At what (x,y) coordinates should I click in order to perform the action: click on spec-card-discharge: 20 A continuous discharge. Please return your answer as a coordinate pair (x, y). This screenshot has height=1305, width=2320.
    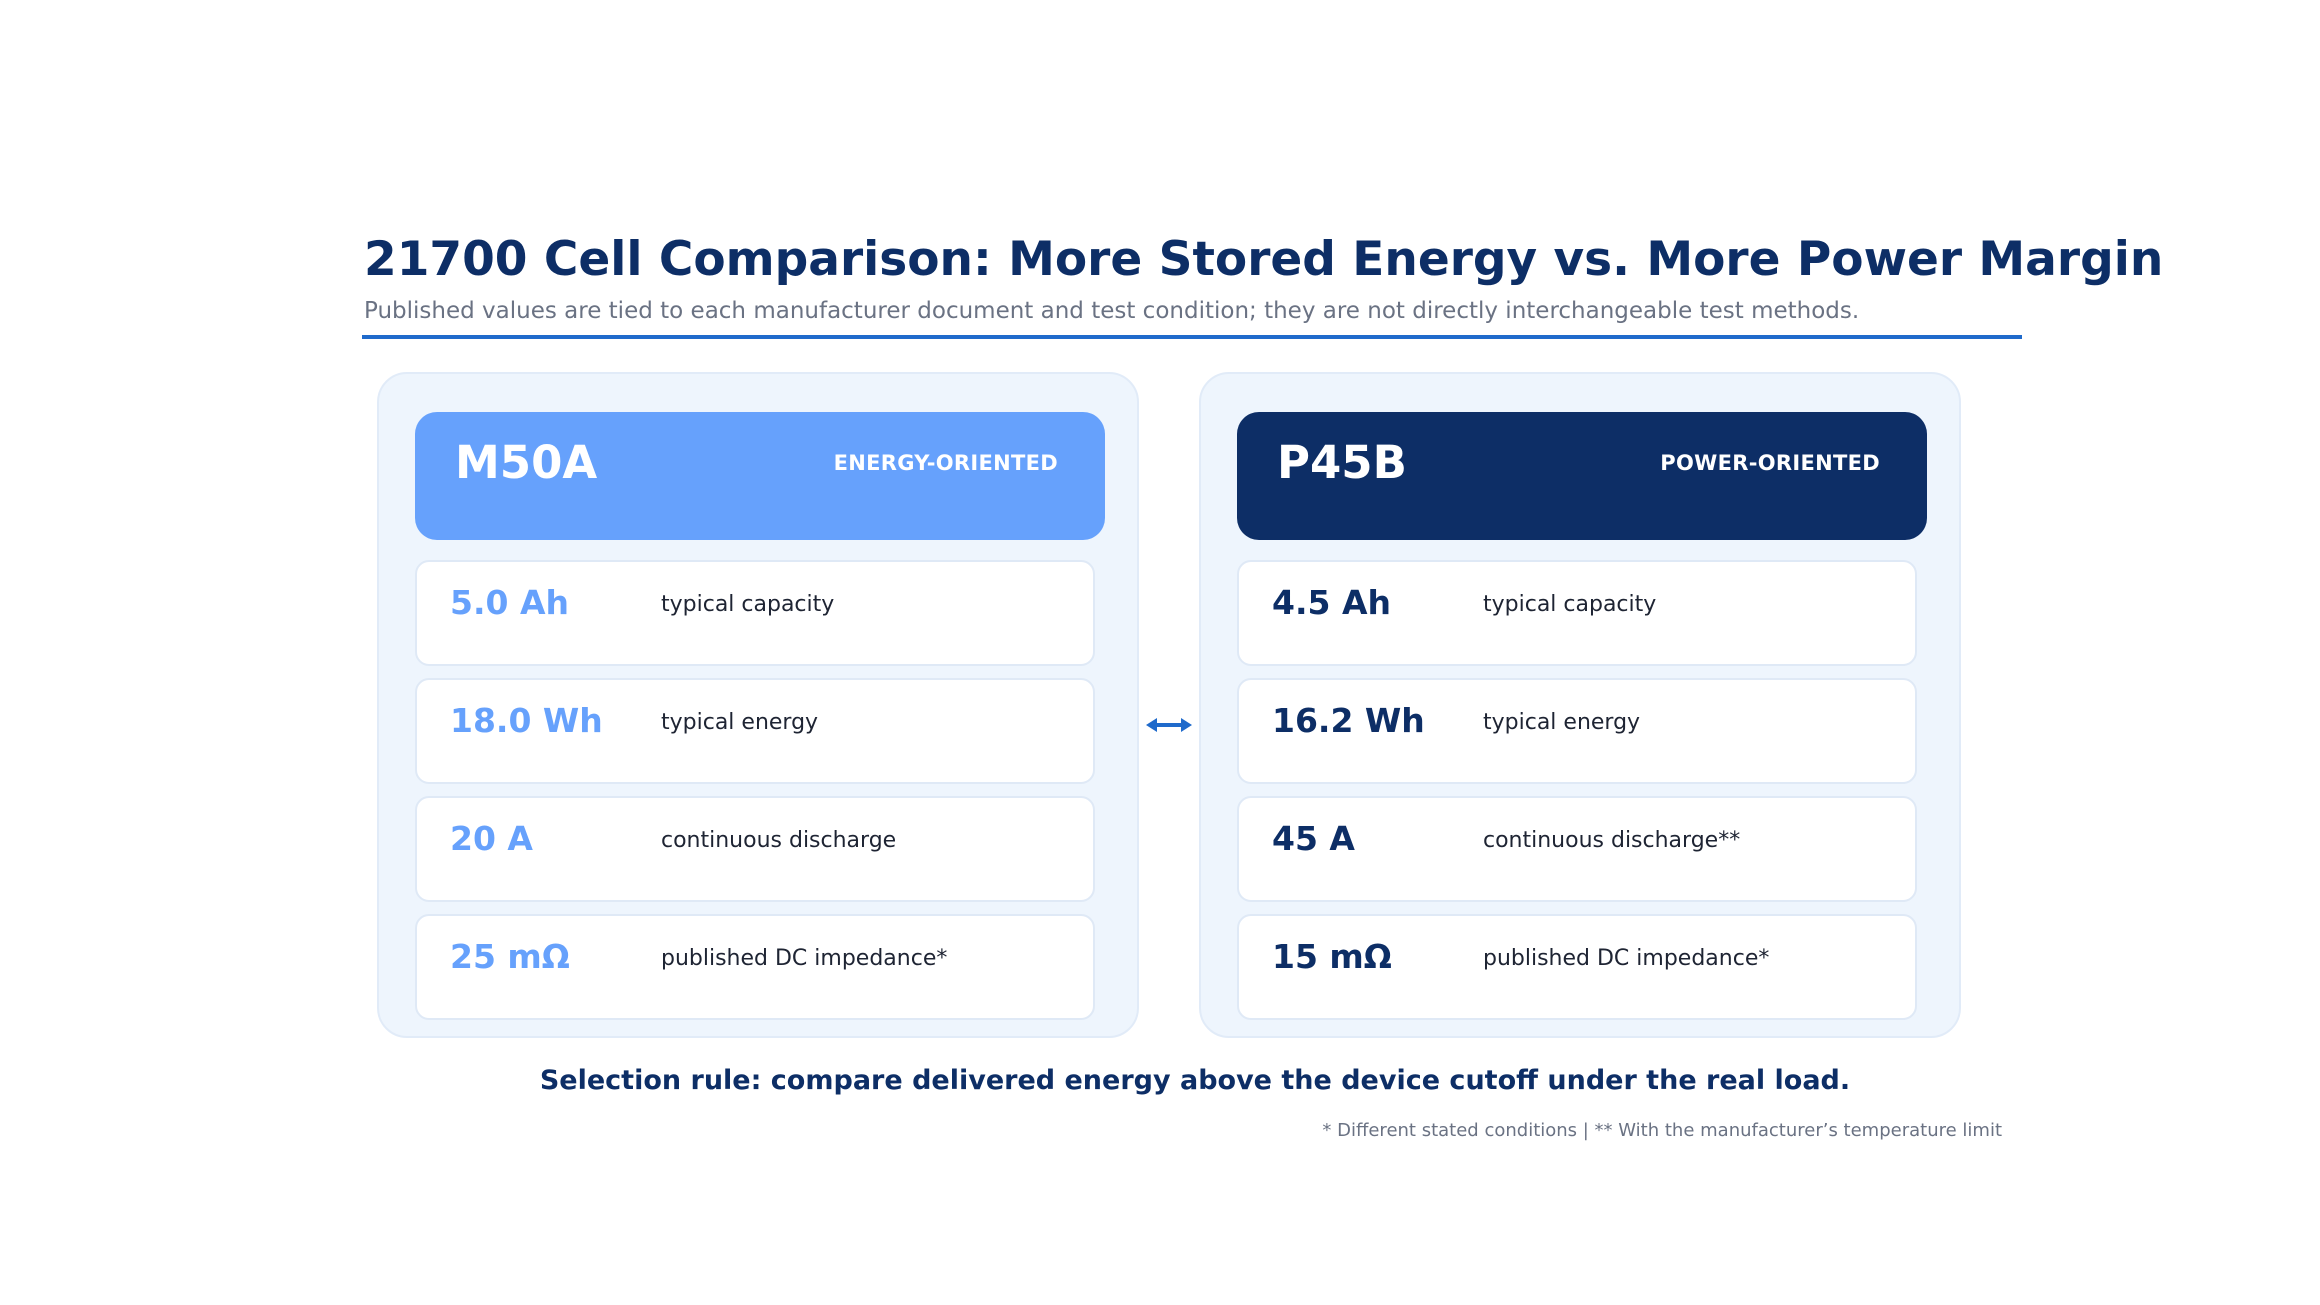
    Looking at the image, I should click on (755, 849).